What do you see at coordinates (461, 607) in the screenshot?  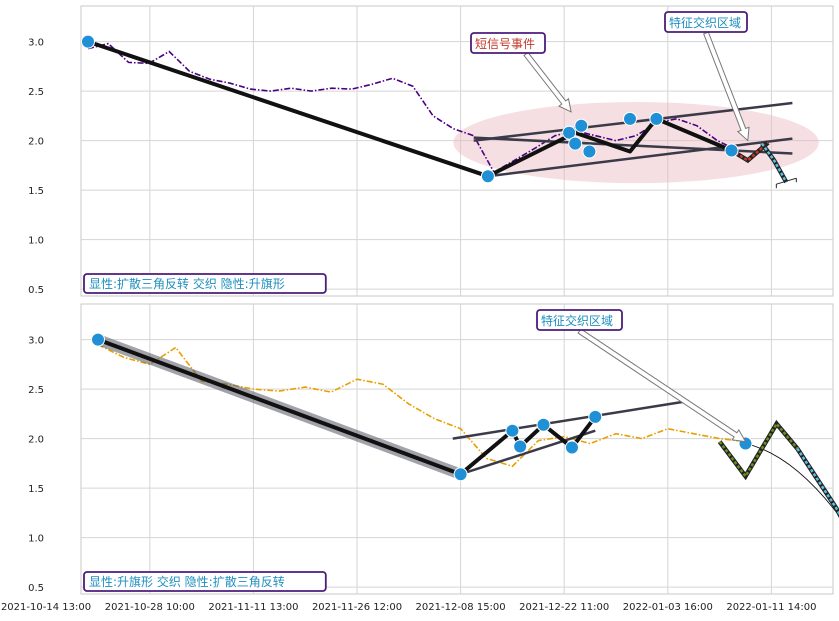 I see `x-tick-label: 2021-12-08 15:00` at bounding box center [461, 607].